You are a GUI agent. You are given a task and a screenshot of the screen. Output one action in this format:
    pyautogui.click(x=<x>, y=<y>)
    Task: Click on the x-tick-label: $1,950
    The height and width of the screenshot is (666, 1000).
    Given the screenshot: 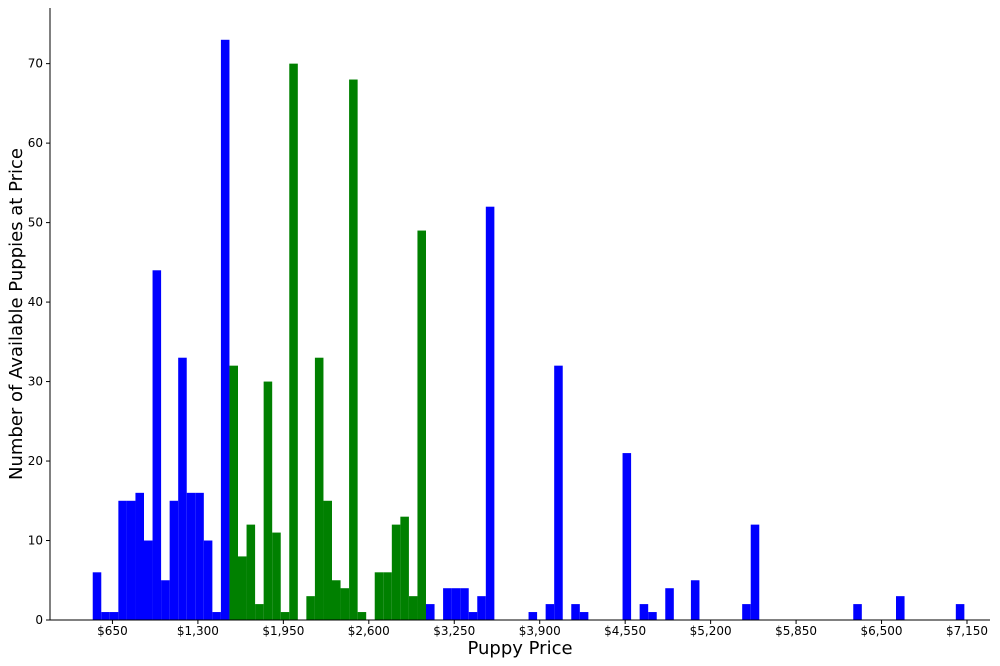 What is the action you would take?
    pyautogui.click(x=283, y=631)
    